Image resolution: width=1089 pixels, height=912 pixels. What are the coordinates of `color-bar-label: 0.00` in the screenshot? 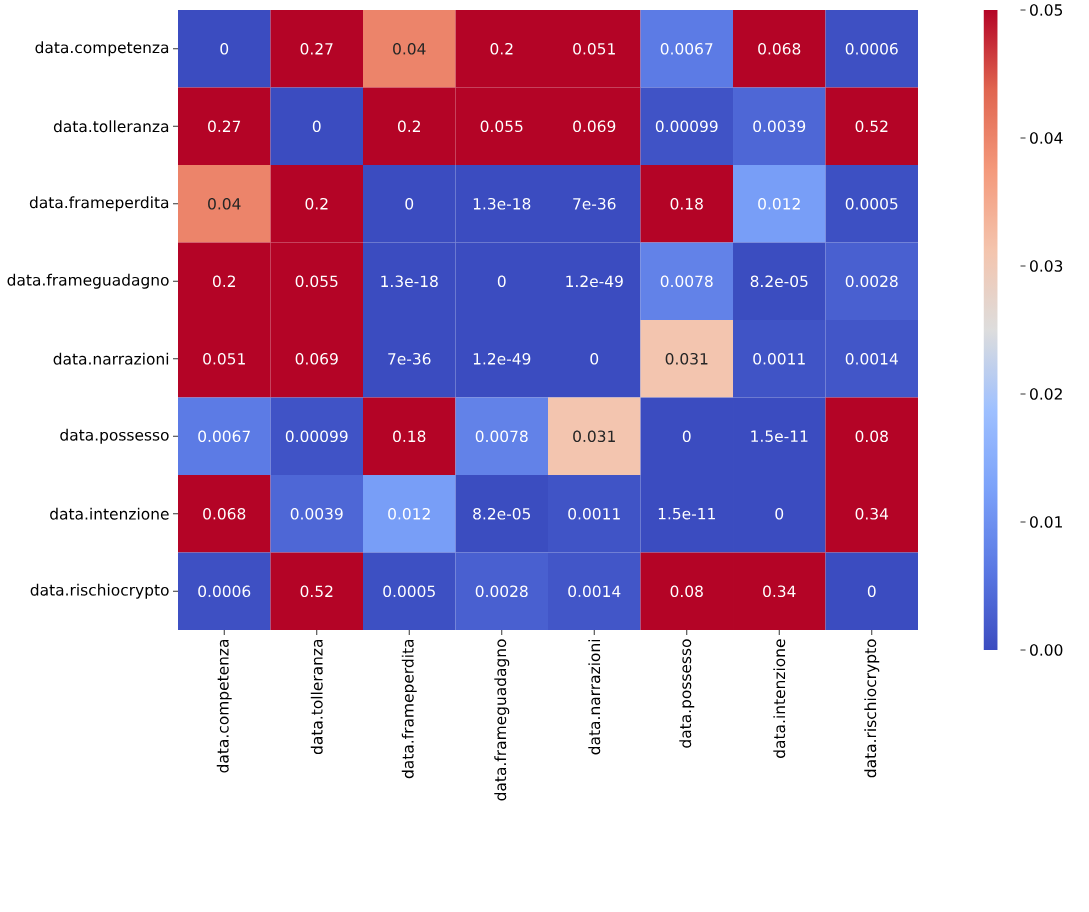 It's located at (1046, 650).